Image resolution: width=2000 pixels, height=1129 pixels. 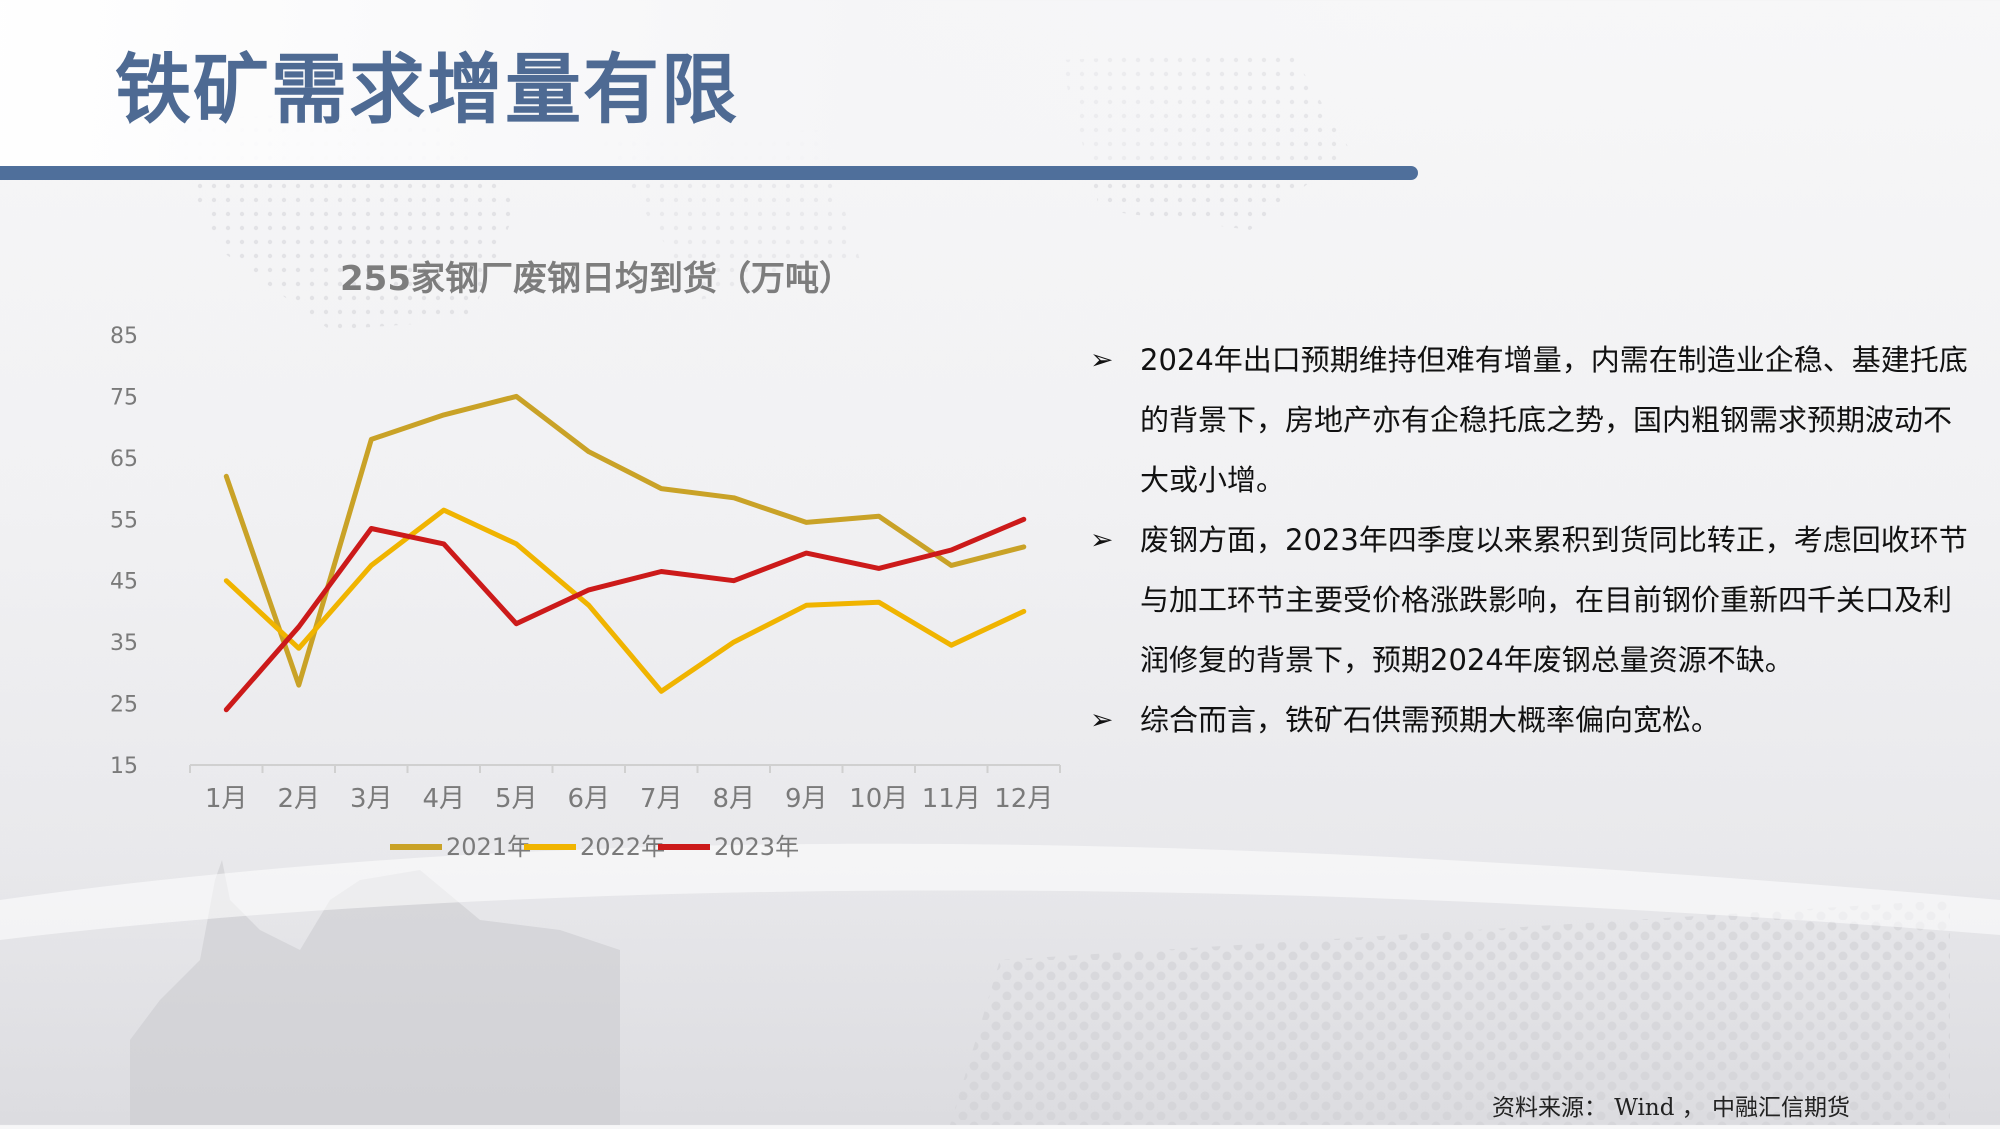 What do you see at coordinates (124, 336) in the screenshot?
I see `y-tick-label: 85` at bounding box center [124, 336].